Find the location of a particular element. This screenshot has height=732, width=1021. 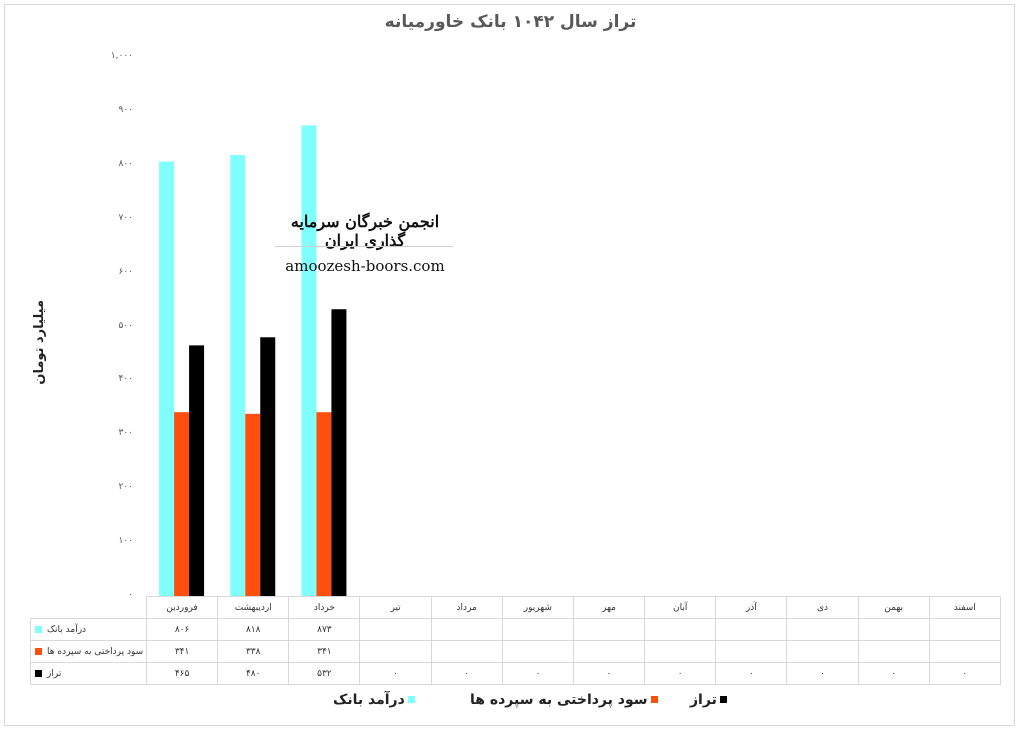

x-tick-label: اردیبهشت is located at coordinates (253, 607).